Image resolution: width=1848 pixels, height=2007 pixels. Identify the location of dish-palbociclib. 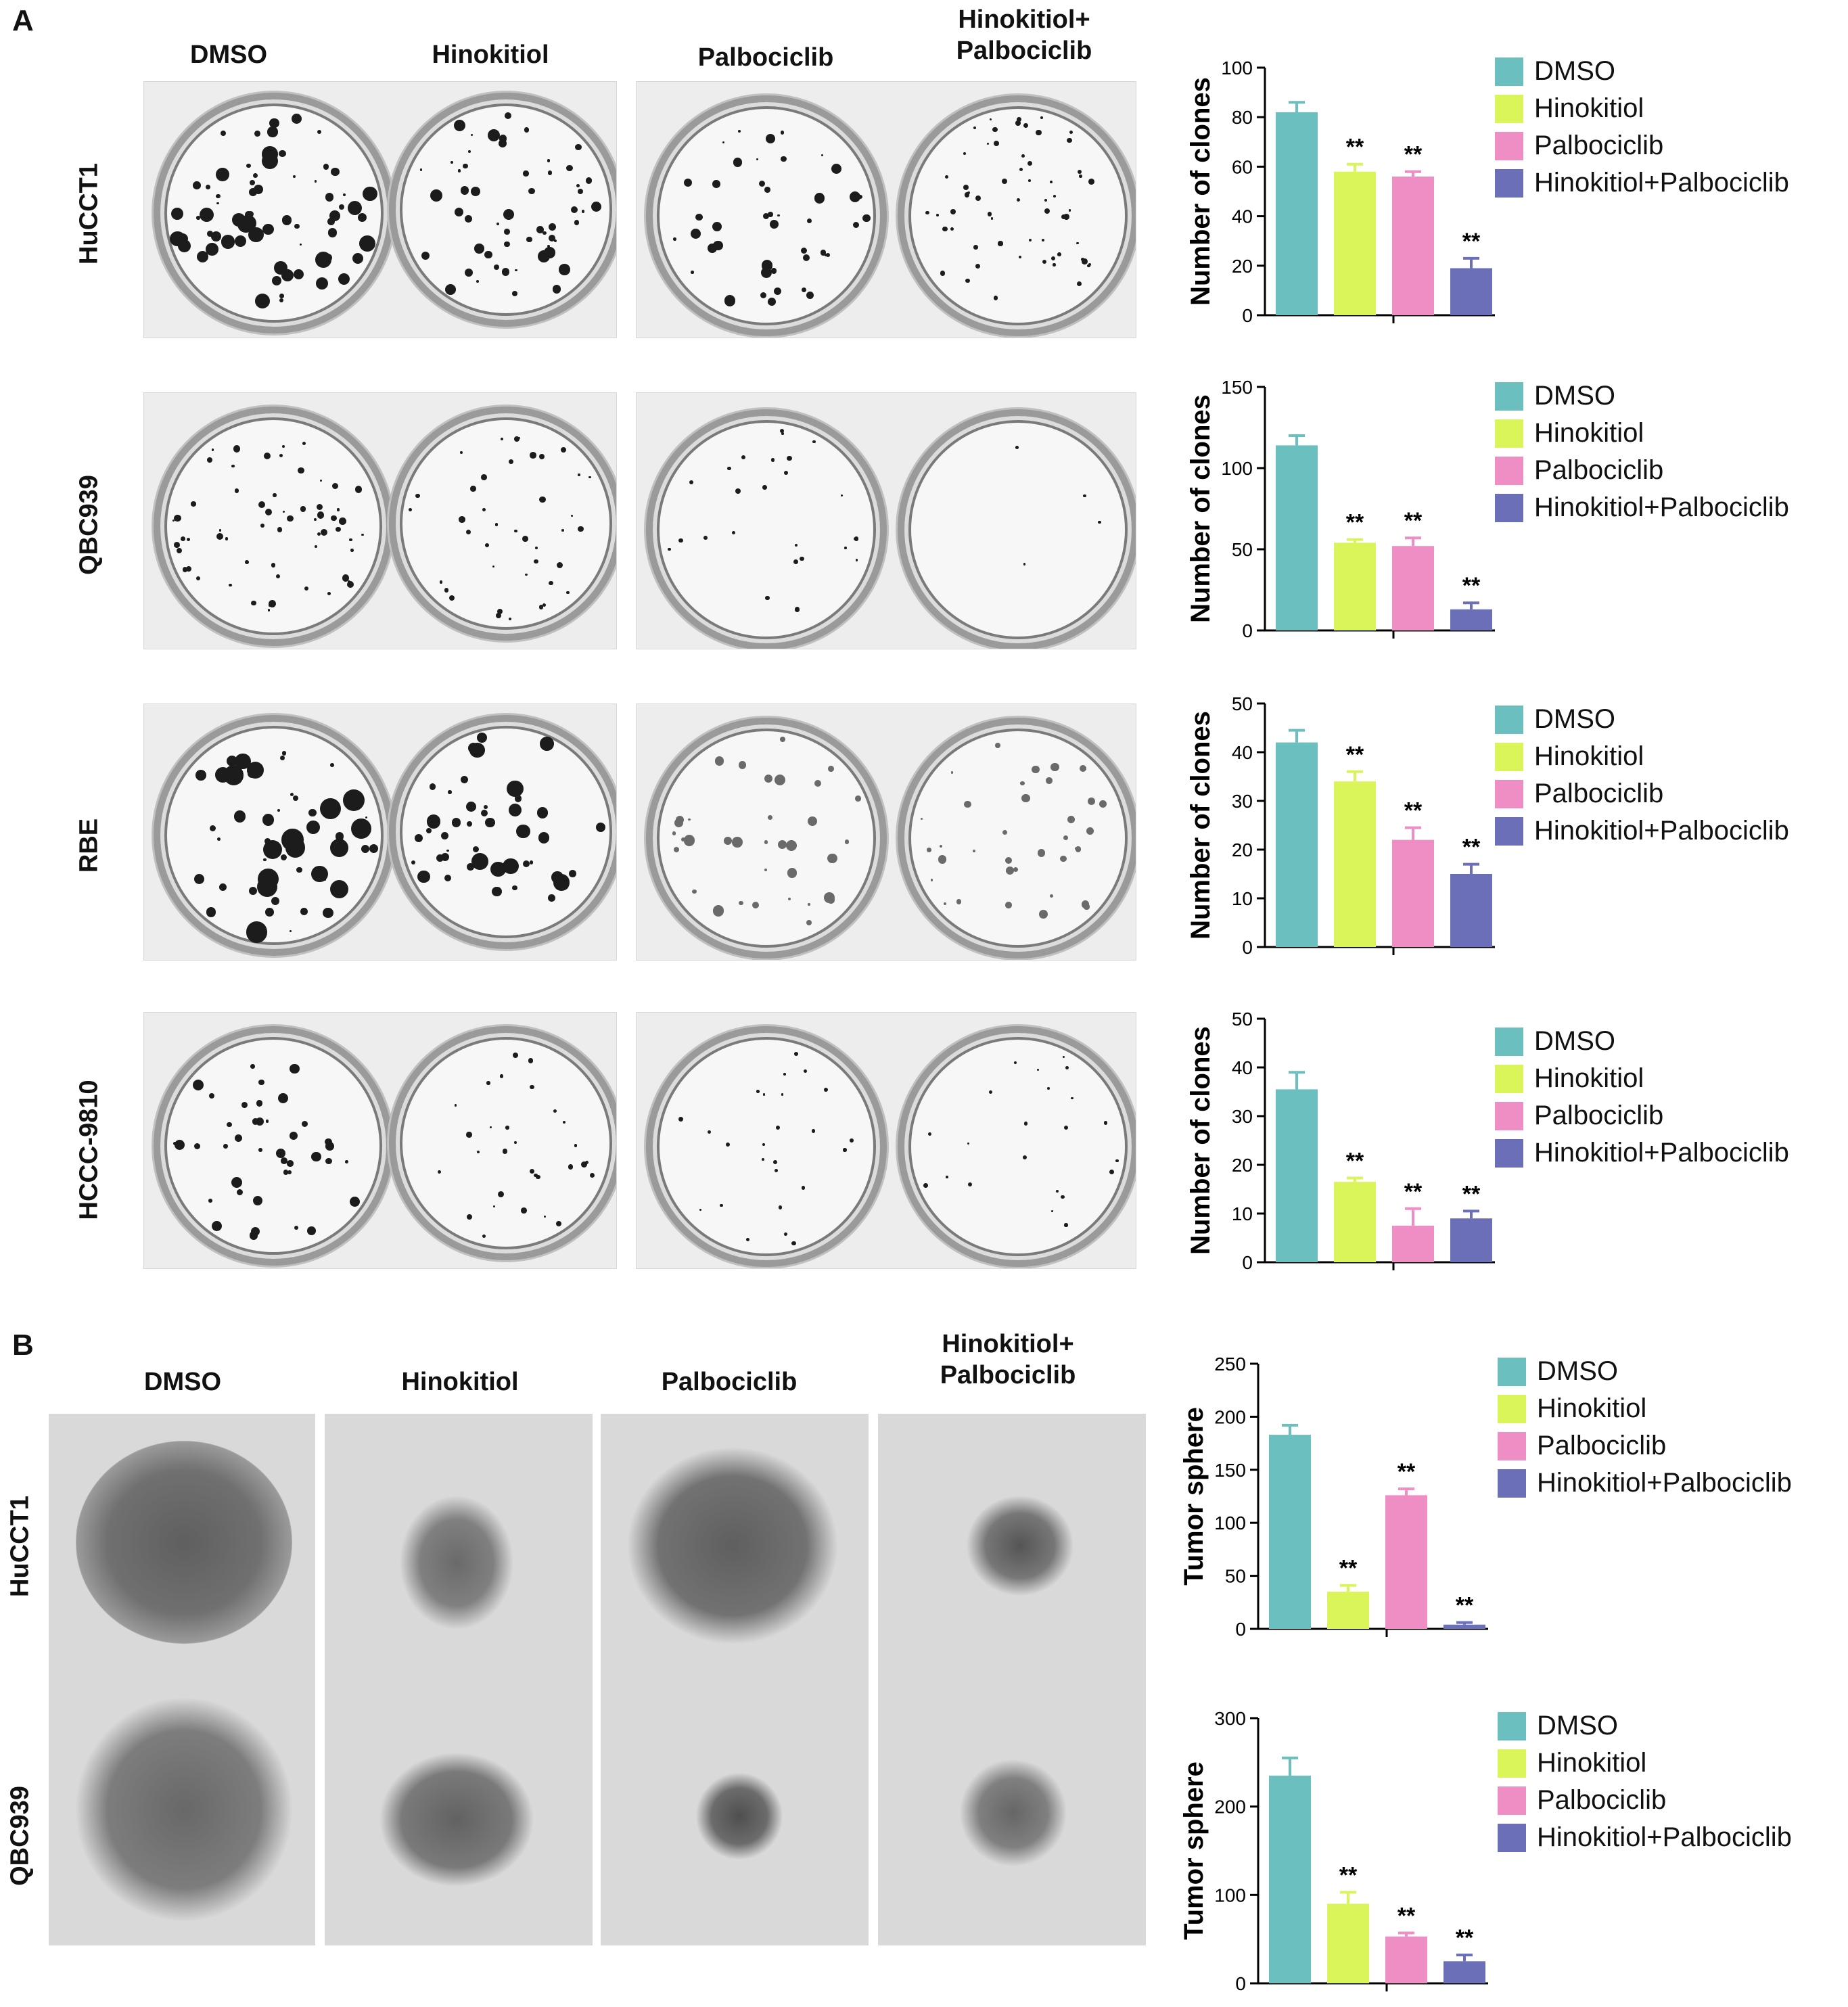
(766, 529).